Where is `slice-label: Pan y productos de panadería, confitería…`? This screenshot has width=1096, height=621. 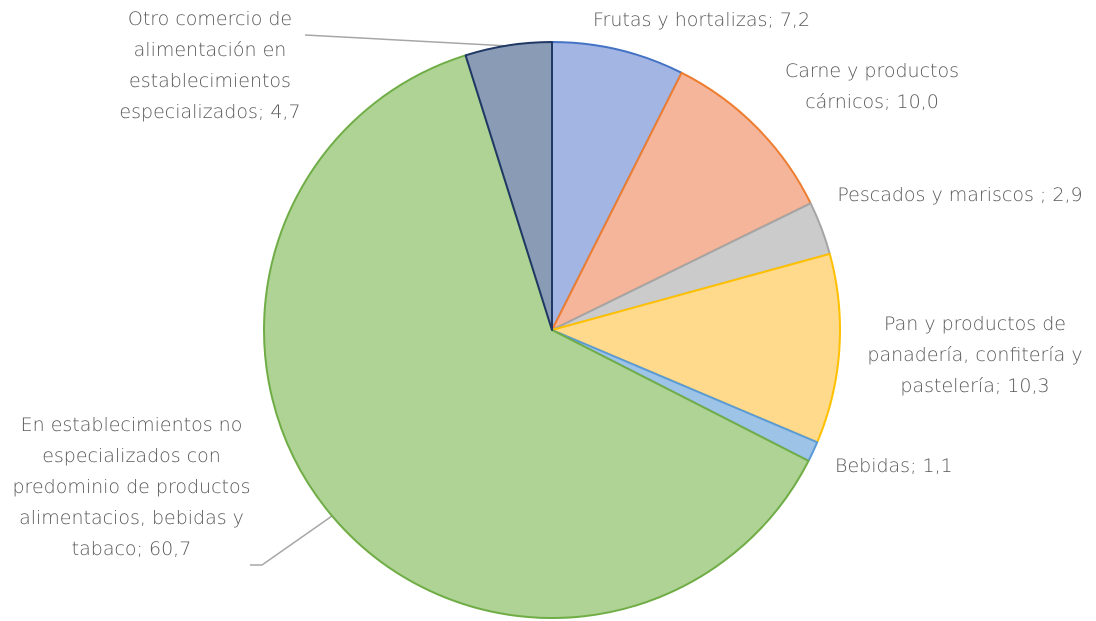 slice-label: Pan y productos de panadería, confitería… is located at coordinates (973, 355).